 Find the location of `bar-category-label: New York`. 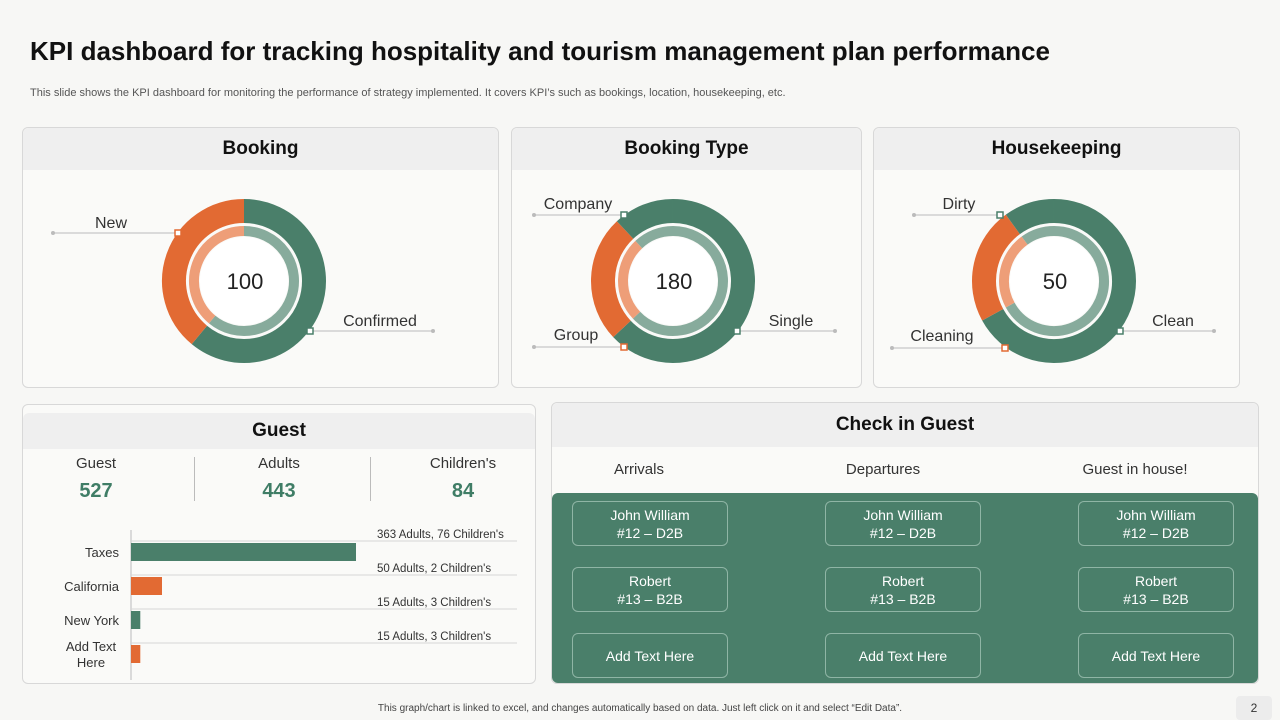

bar-category-label: New York is located at coordinates (91, 620).